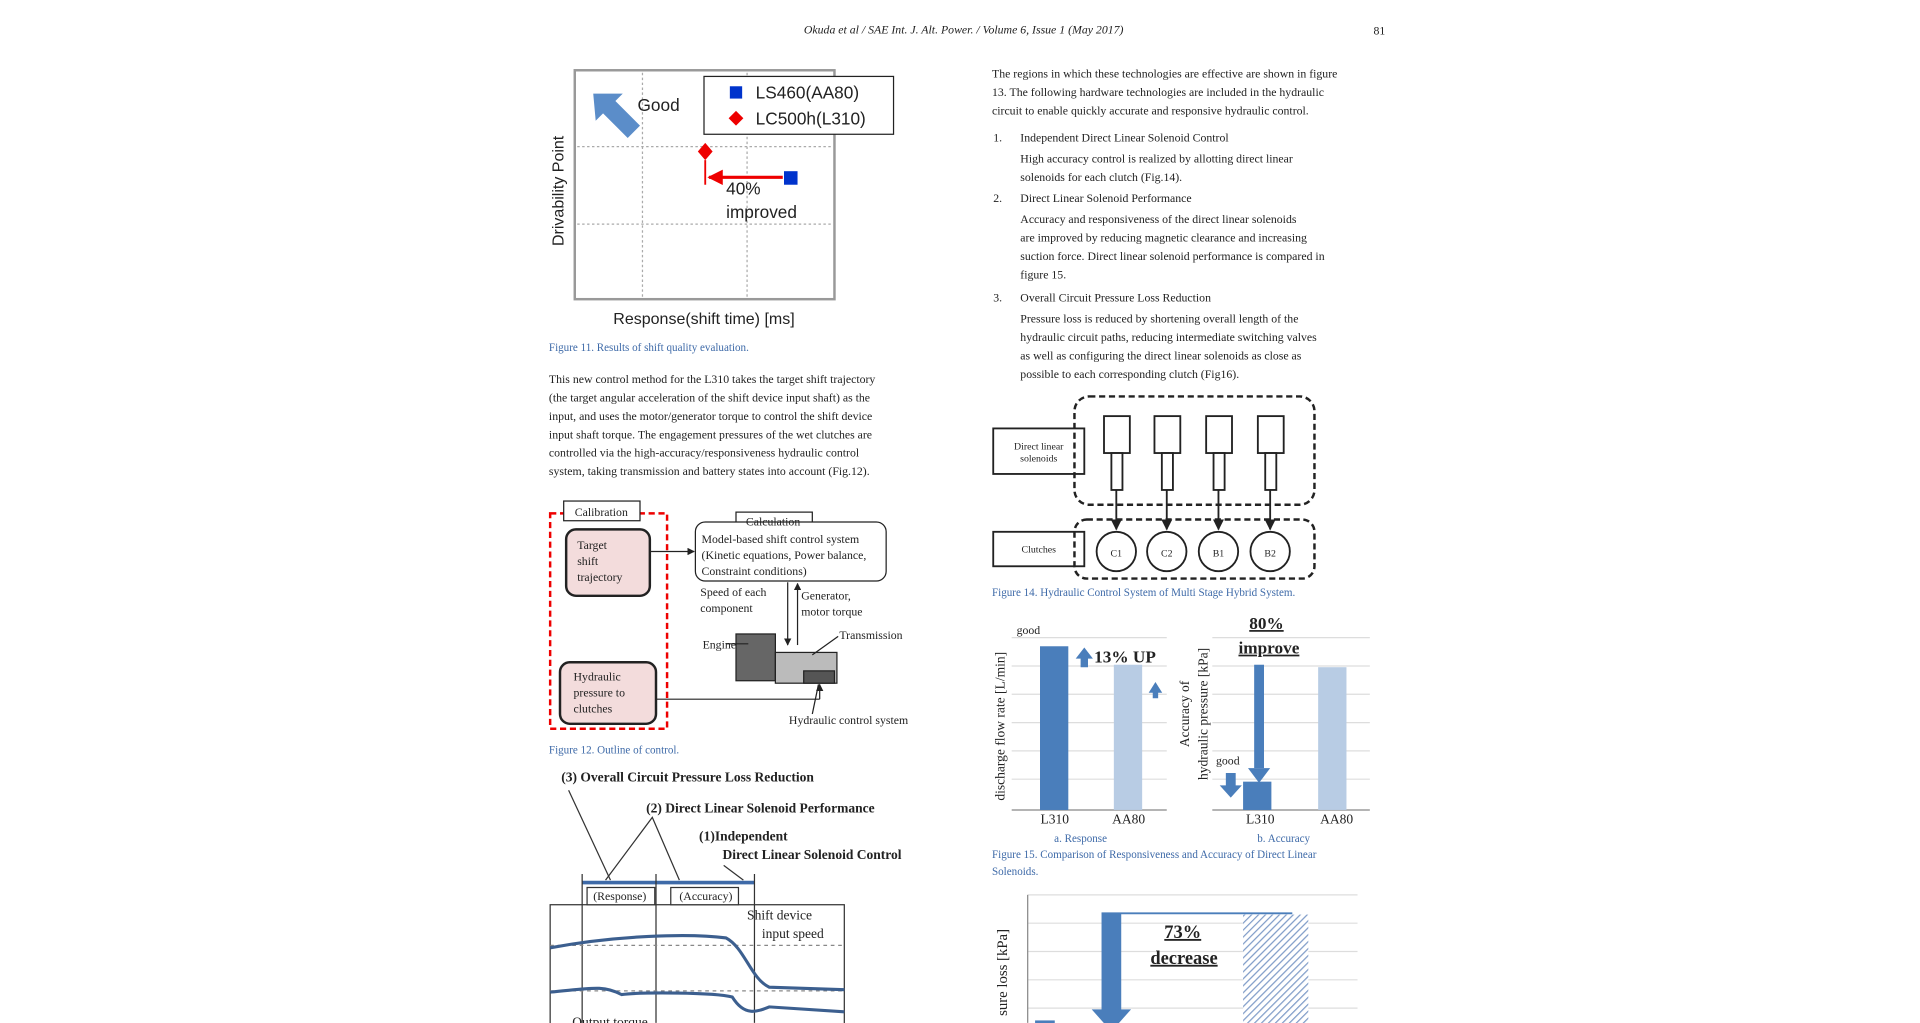 The width and height of the screenshot is (1920, 1023). I want to click on model-label: (Kinetic equations, Power balance,, so click(784, 555).